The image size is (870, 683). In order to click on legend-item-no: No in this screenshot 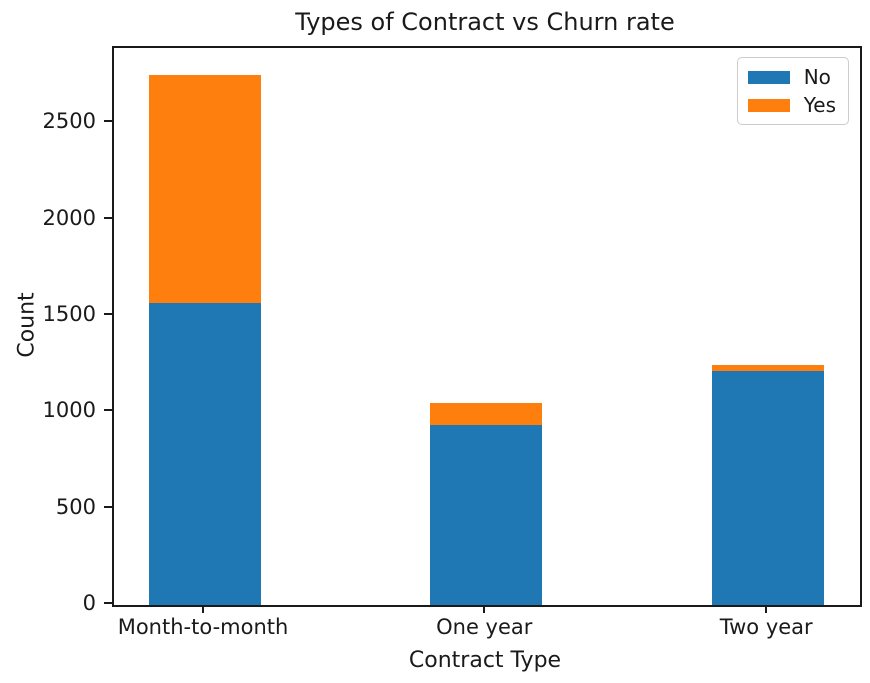, I will do `click(791, 77)`.